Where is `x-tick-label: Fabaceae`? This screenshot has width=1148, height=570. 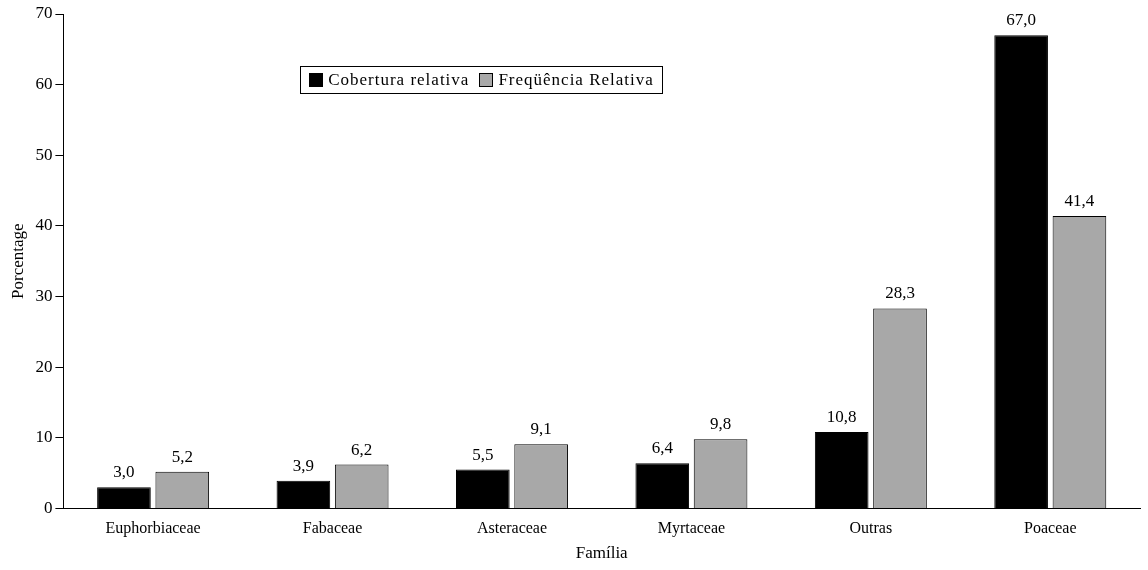 x-tick-label: Fabaceae is located at coordinates (332, 528).